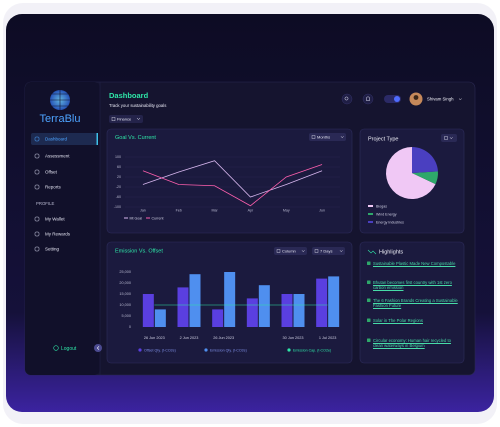 Image resolution: width=500 pixels, height=427 pixels. Describe the element at coordinates (113, 119) in the screenshot. I see `filter-icon` at that location.